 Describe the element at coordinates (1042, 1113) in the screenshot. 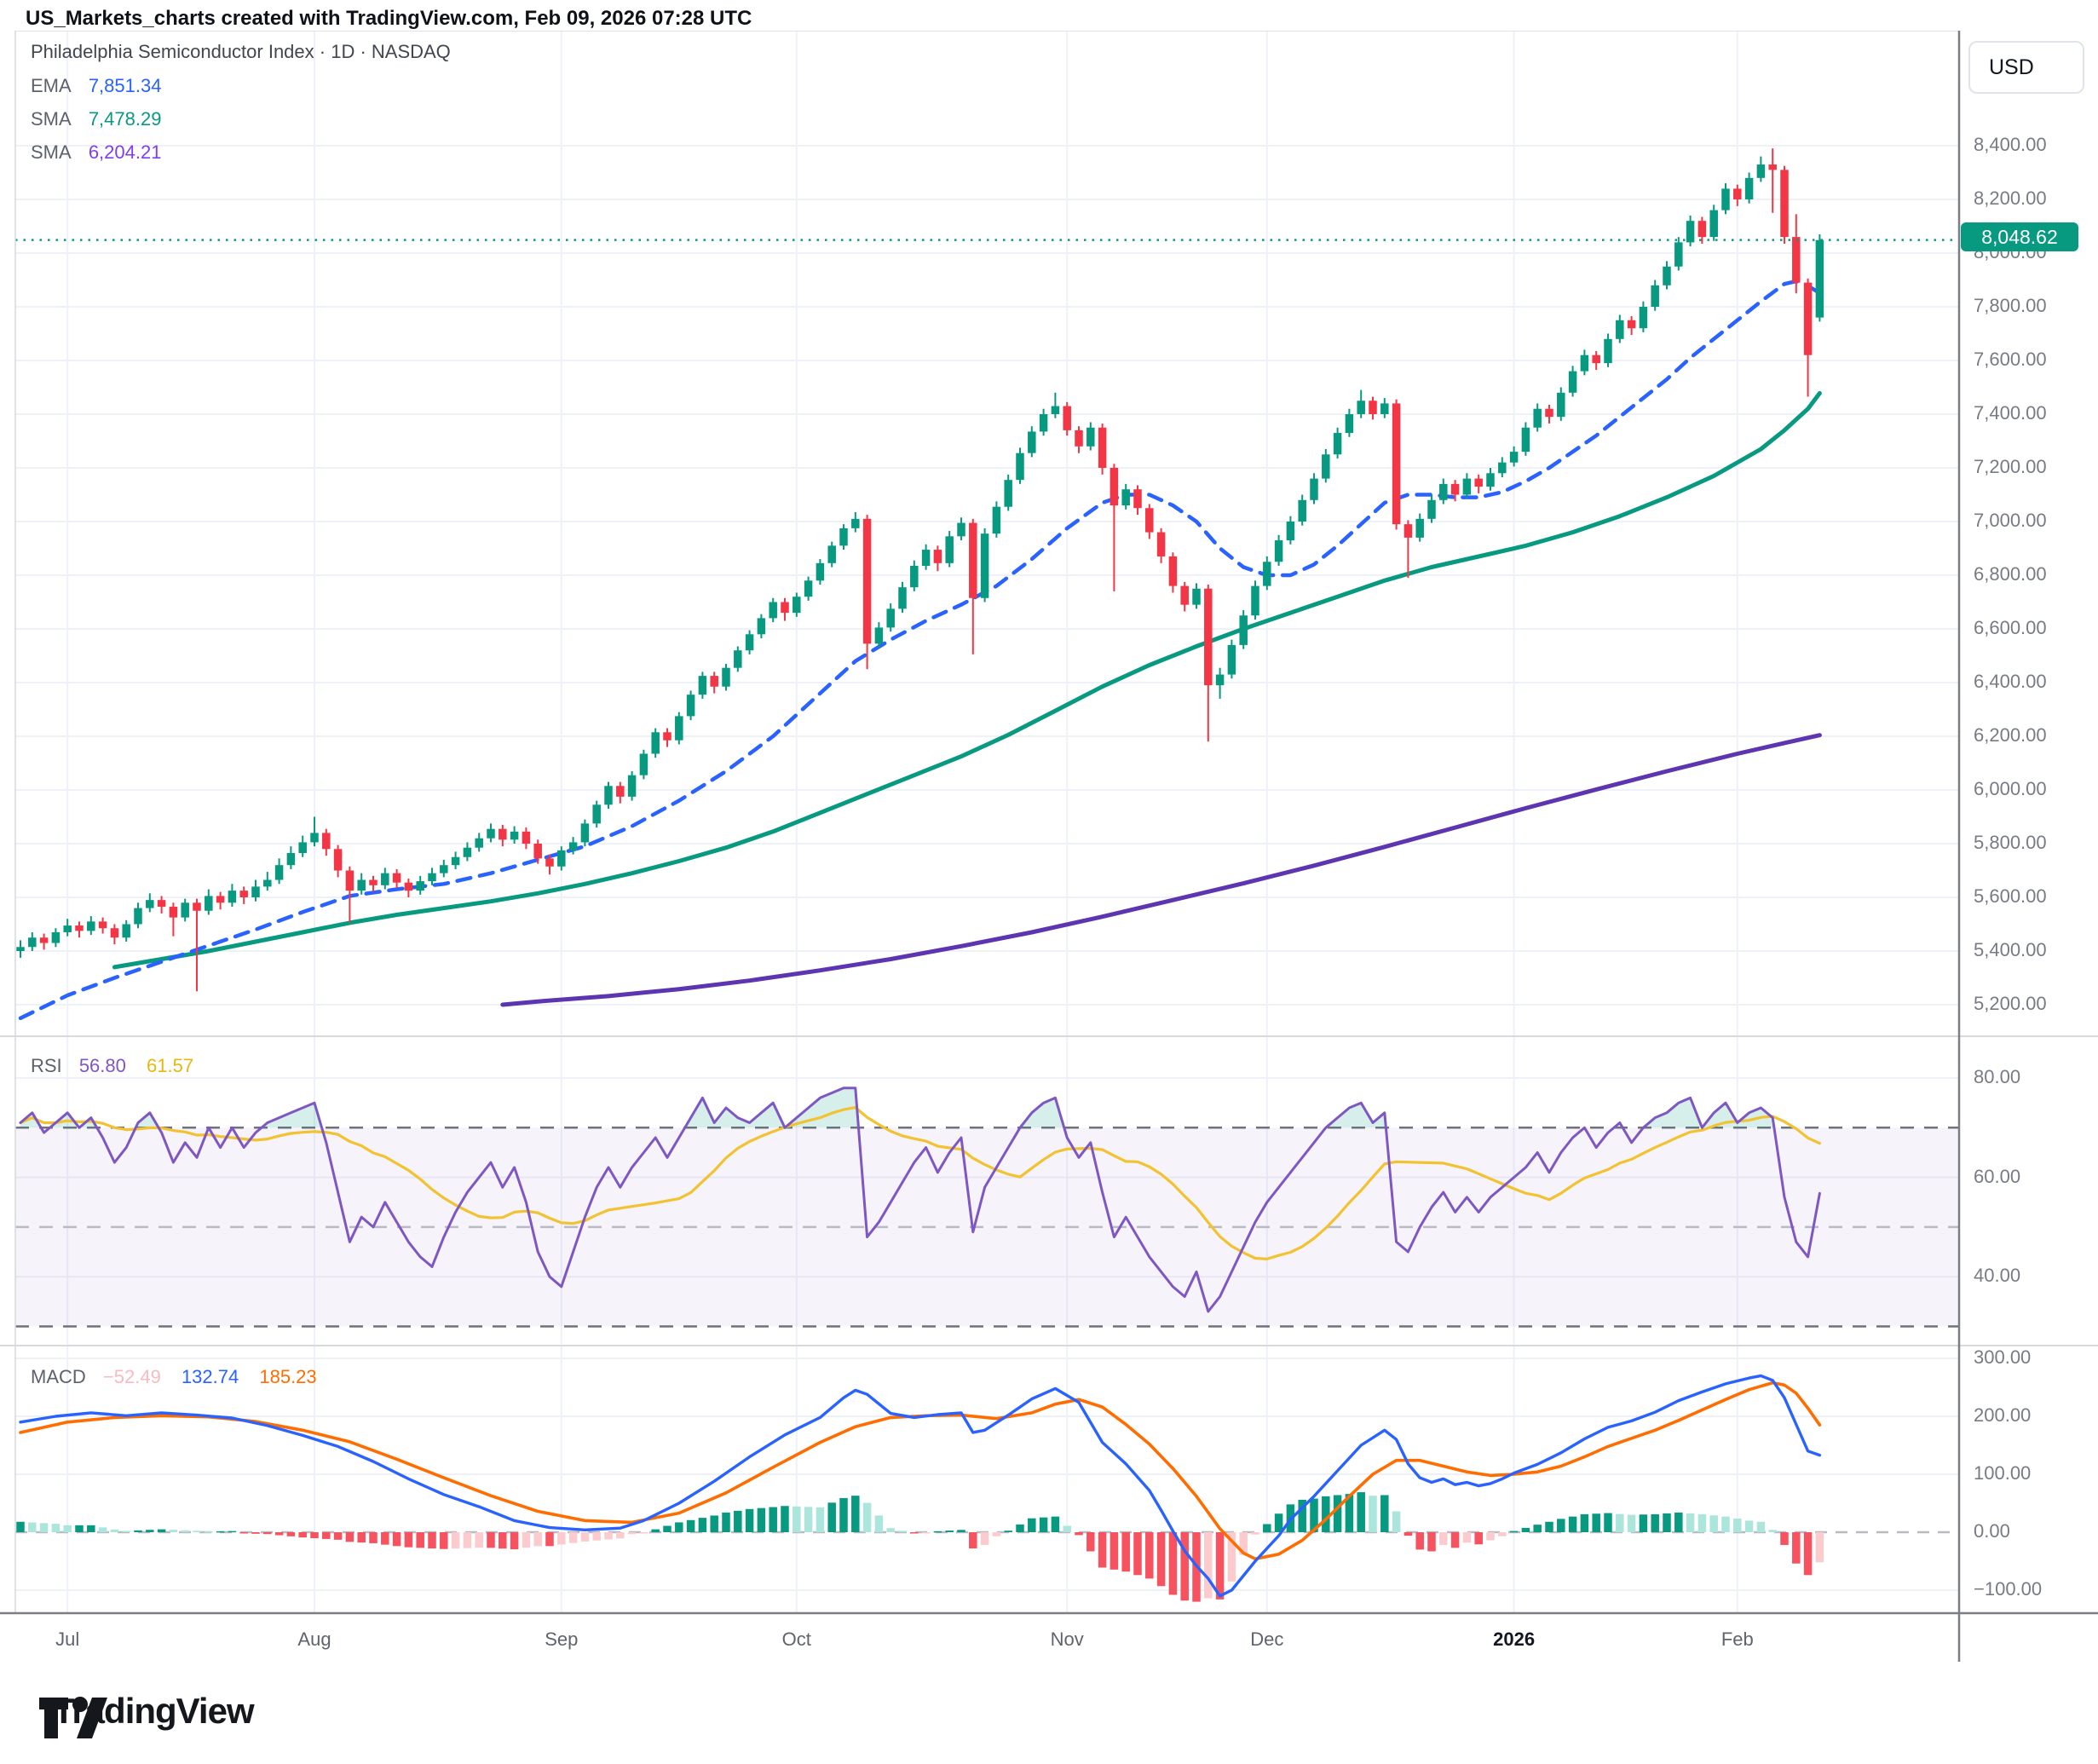

I see `rsi-overbought-fill` at that location.